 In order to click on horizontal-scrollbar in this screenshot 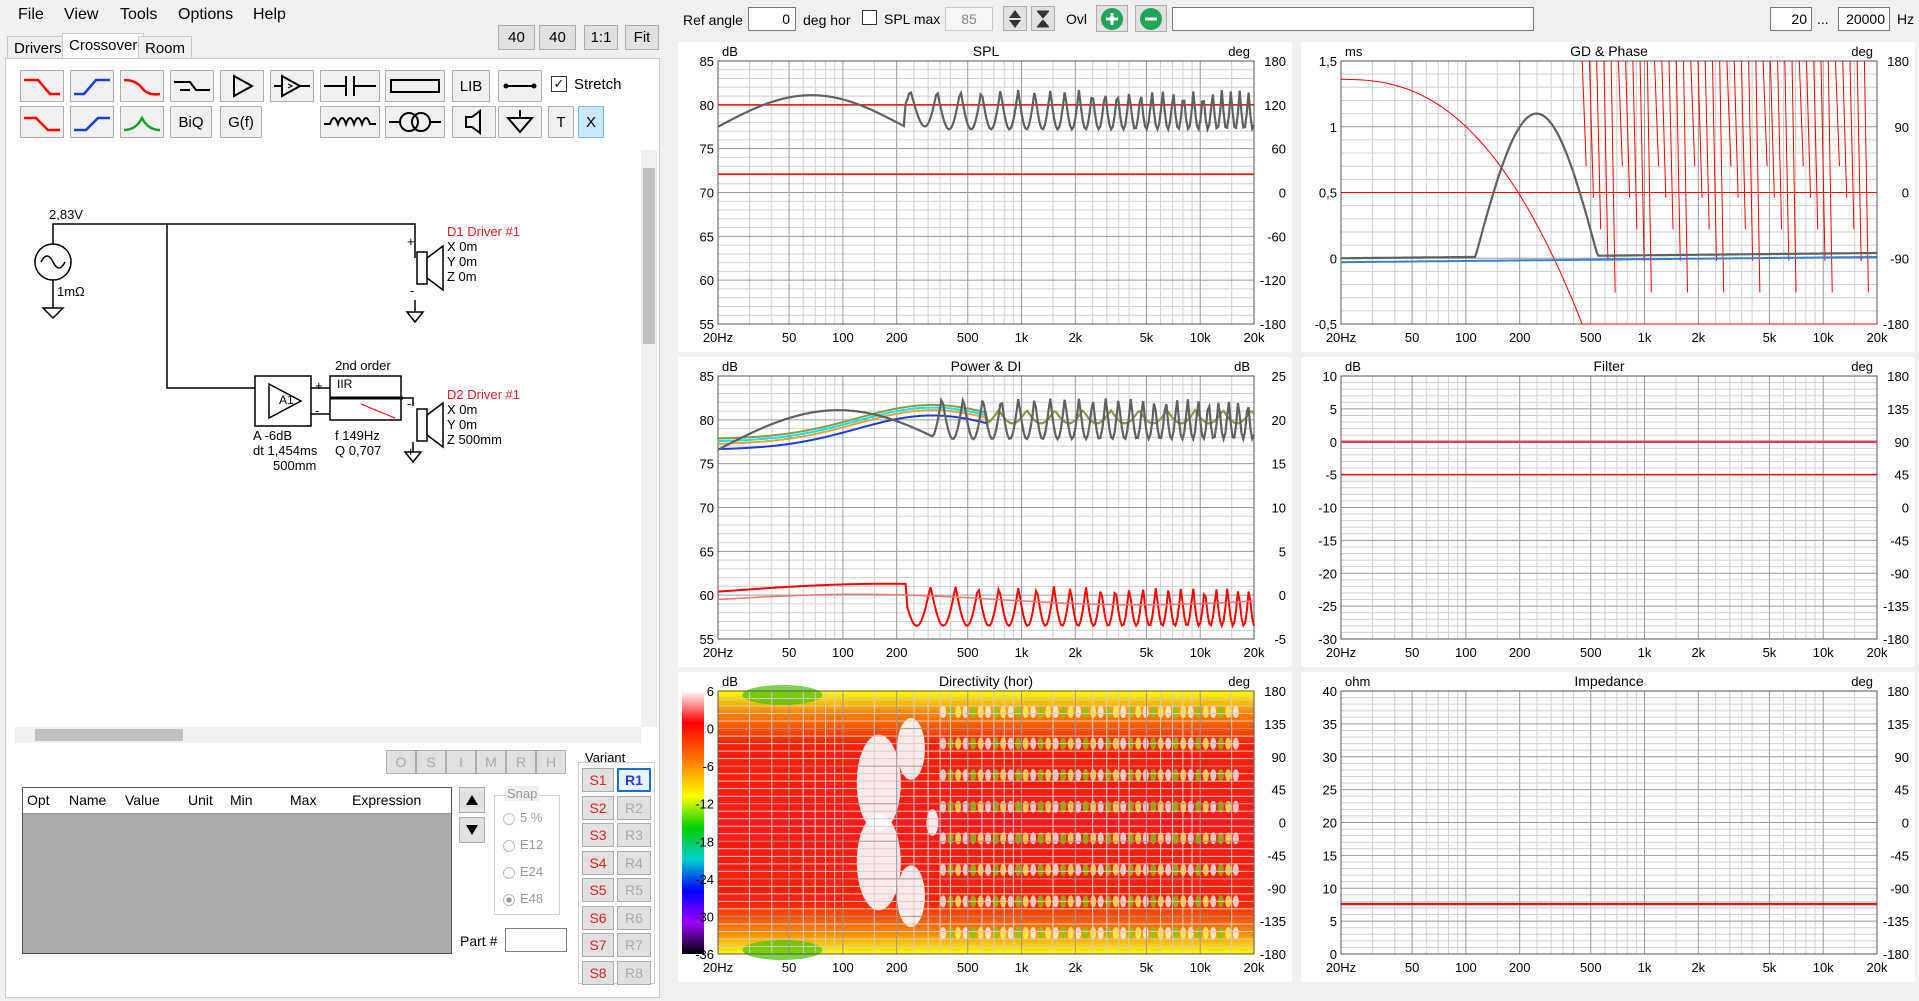, I will do `click(328, 735)`.